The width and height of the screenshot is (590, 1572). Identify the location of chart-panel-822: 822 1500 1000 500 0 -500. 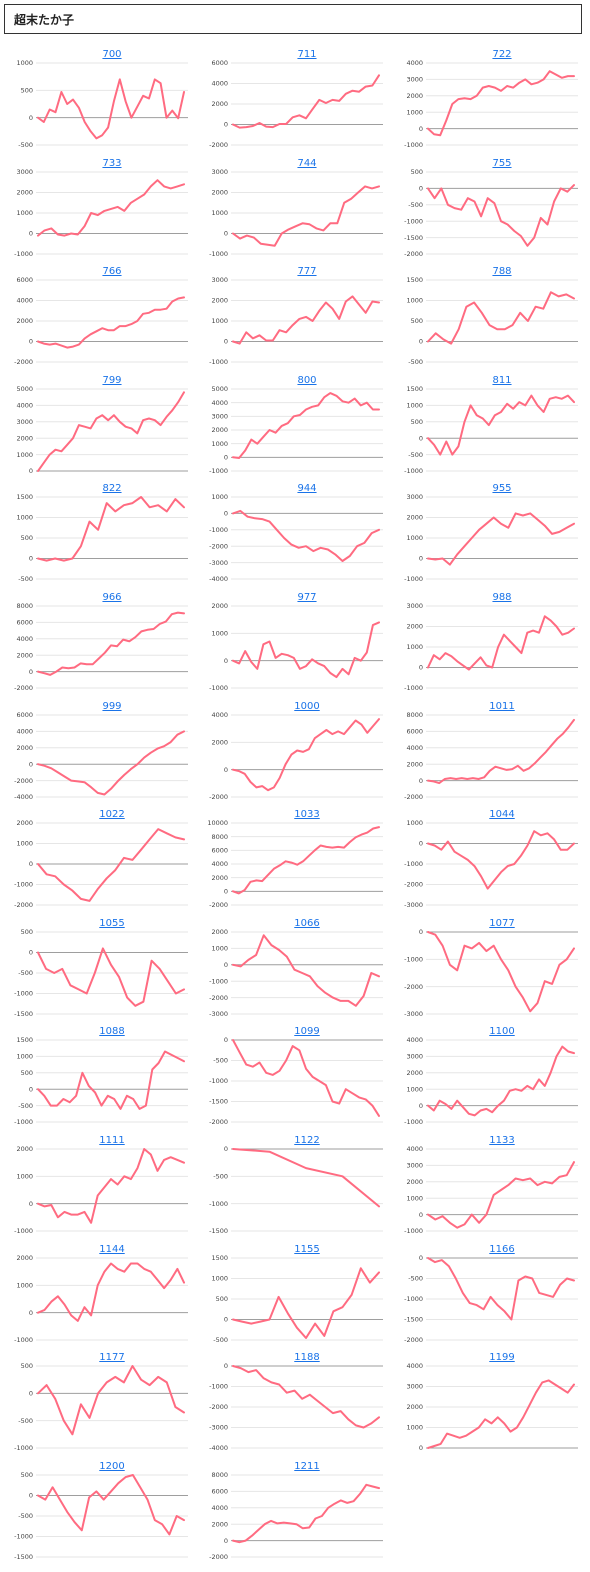
(104, 535).